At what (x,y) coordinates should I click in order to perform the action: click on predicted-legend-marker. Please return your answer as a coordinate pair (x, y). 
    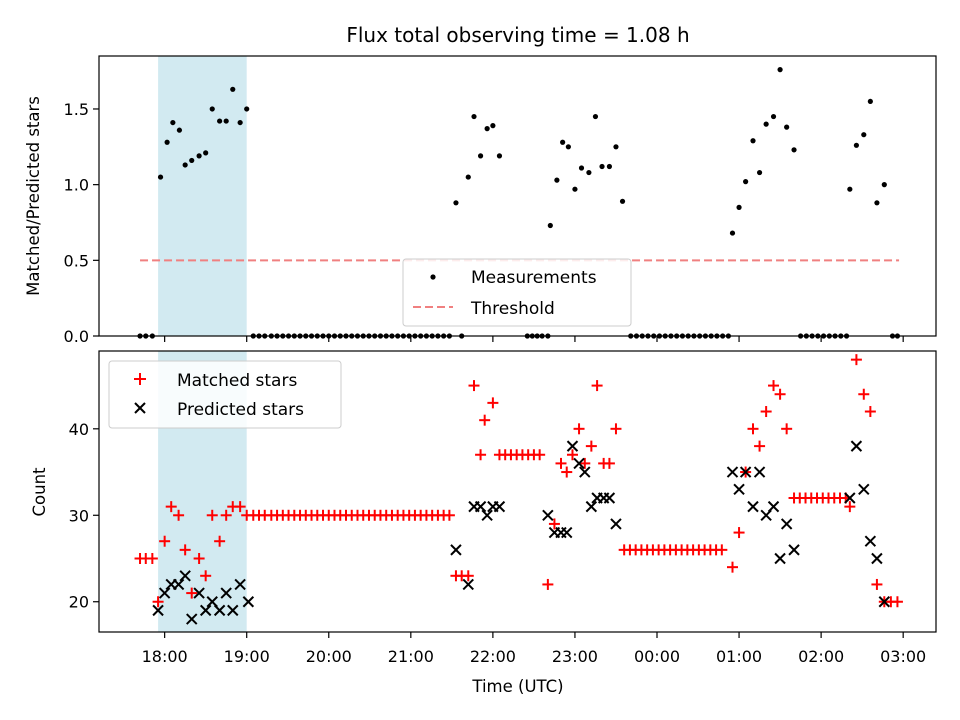
    Looking at the image, I should click on (140, 408).